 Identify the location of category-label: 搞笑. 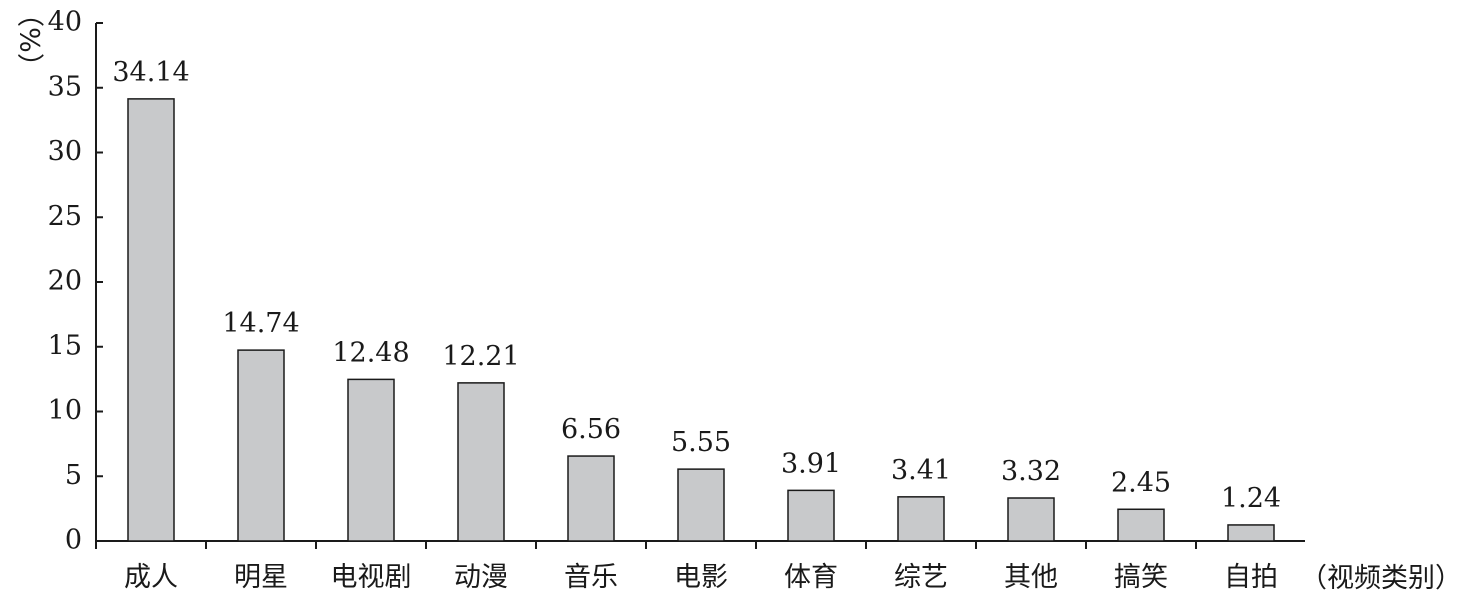
(1141, 577).